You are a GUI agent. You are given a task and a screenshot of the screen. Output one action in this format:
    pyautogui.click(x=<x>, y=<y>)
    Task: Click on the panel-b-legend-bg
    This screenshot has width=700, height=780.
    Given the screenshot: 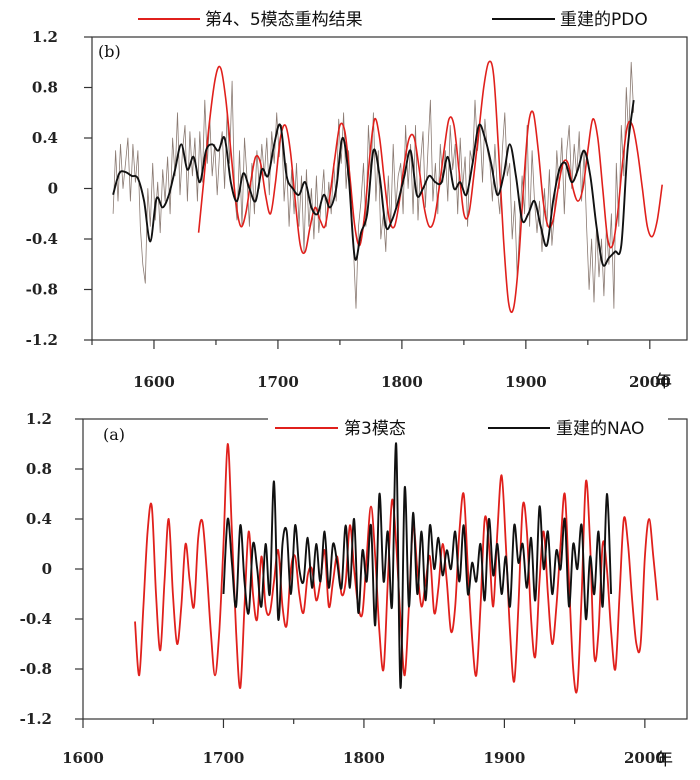 What is the action you would take?
    pyautogui.click(x=390, y=19)
    